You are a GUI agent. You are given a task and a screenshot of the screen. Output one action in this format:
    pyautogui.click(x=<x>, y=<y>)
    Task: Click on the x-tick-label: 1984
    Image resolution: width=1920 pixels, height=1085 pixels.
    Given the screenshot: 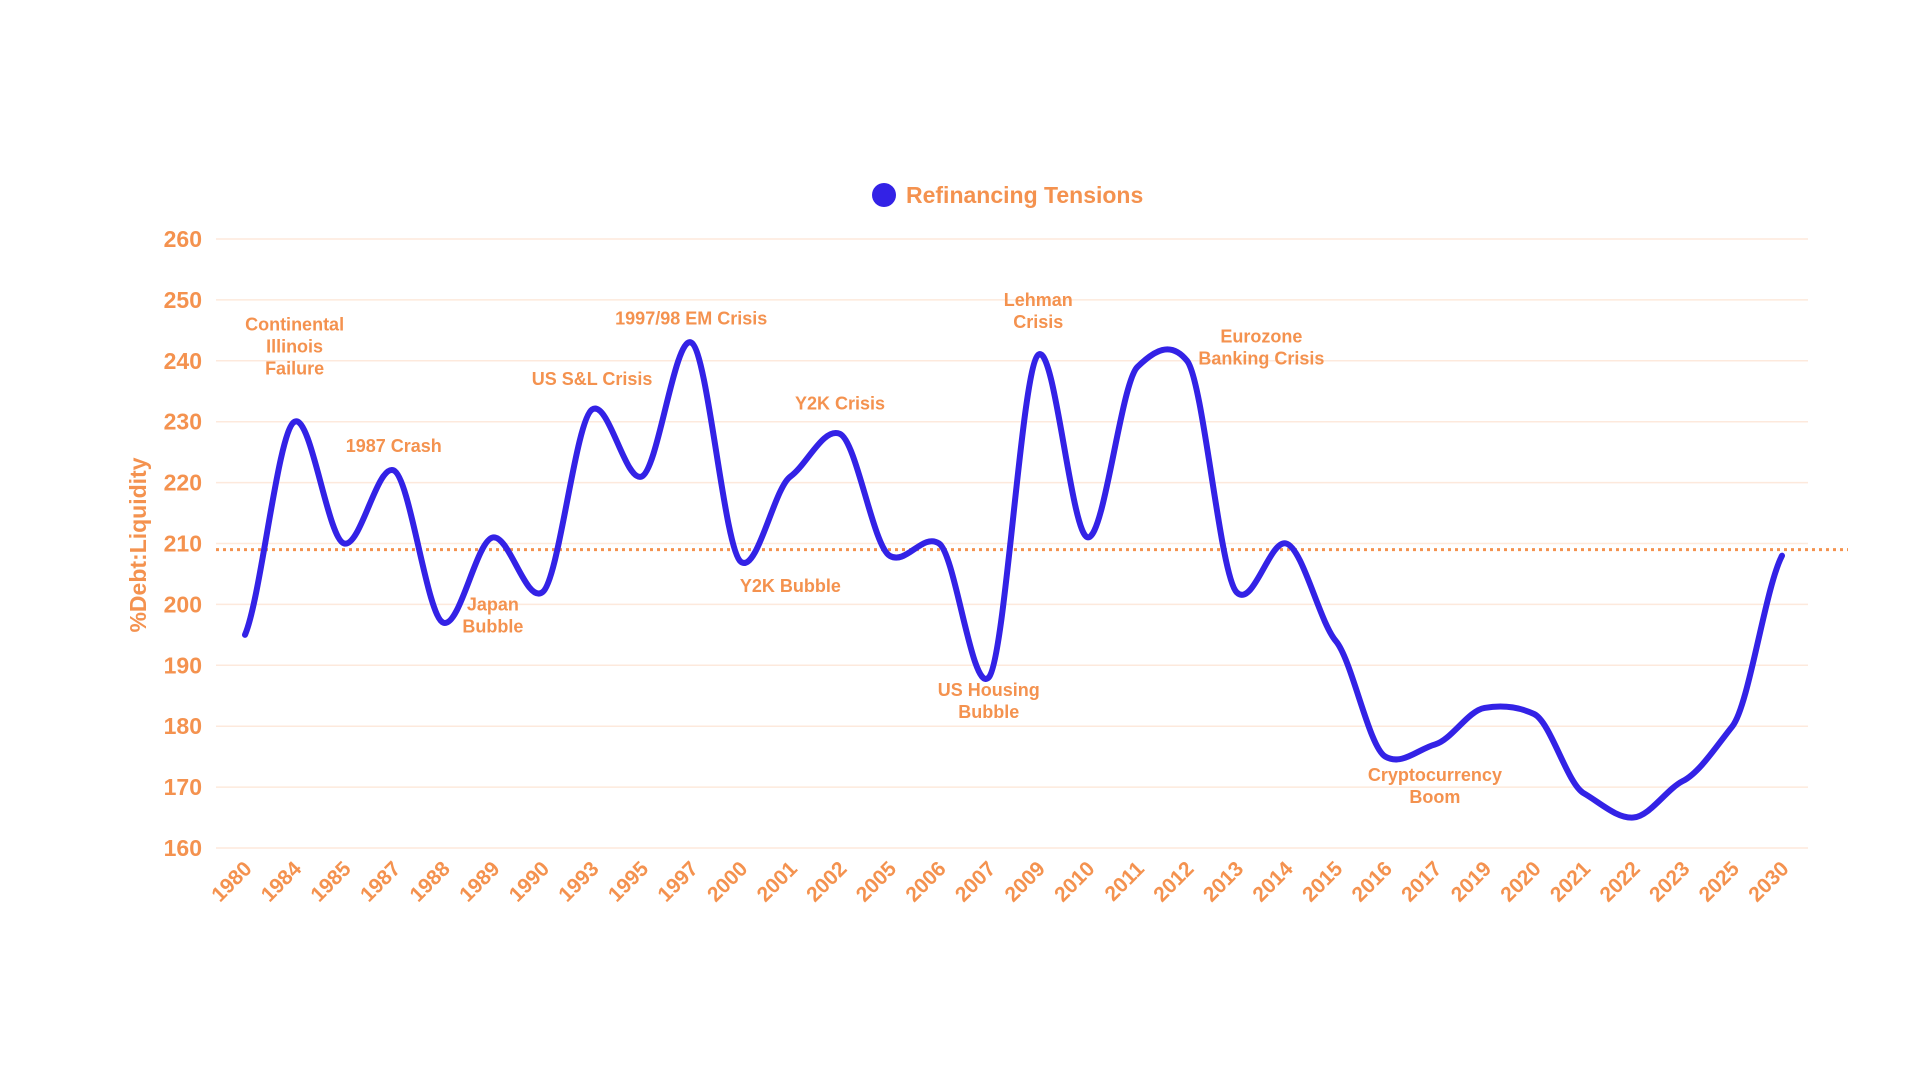 What is the action you would take?
    pyautogui.click(x=282, y=882)
    